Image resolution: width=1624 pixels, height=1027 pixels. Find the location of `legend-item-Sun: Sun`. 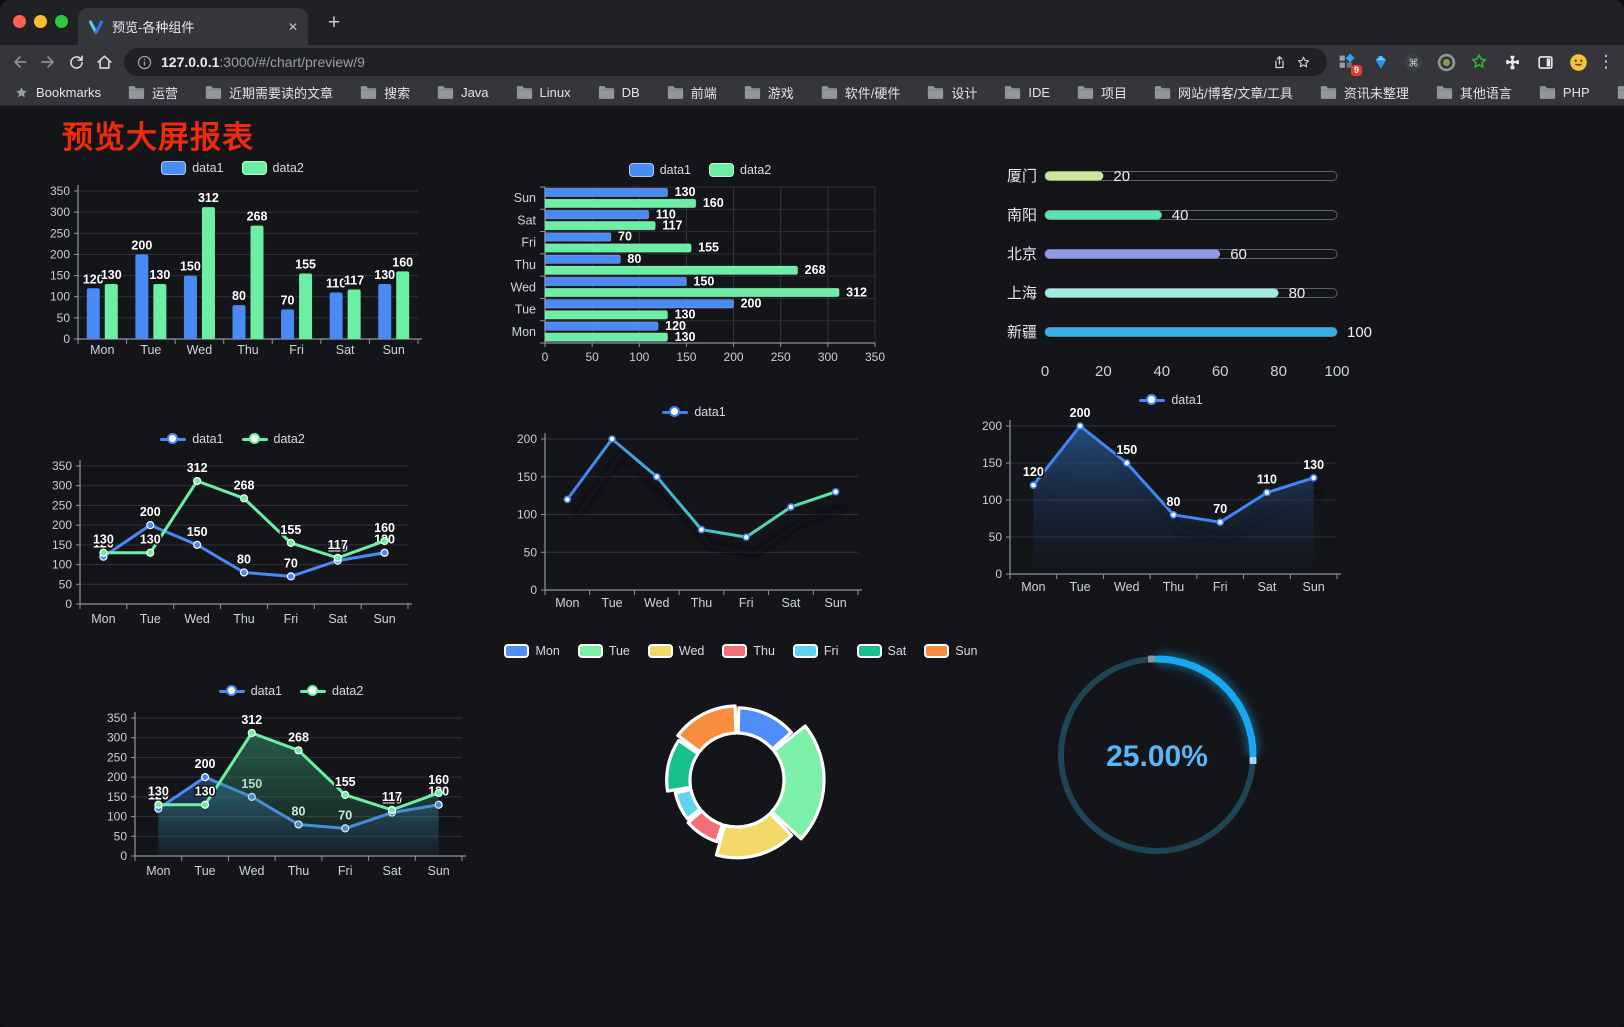

legend-item-Sun: Sun is located at coordinates (951, 651).